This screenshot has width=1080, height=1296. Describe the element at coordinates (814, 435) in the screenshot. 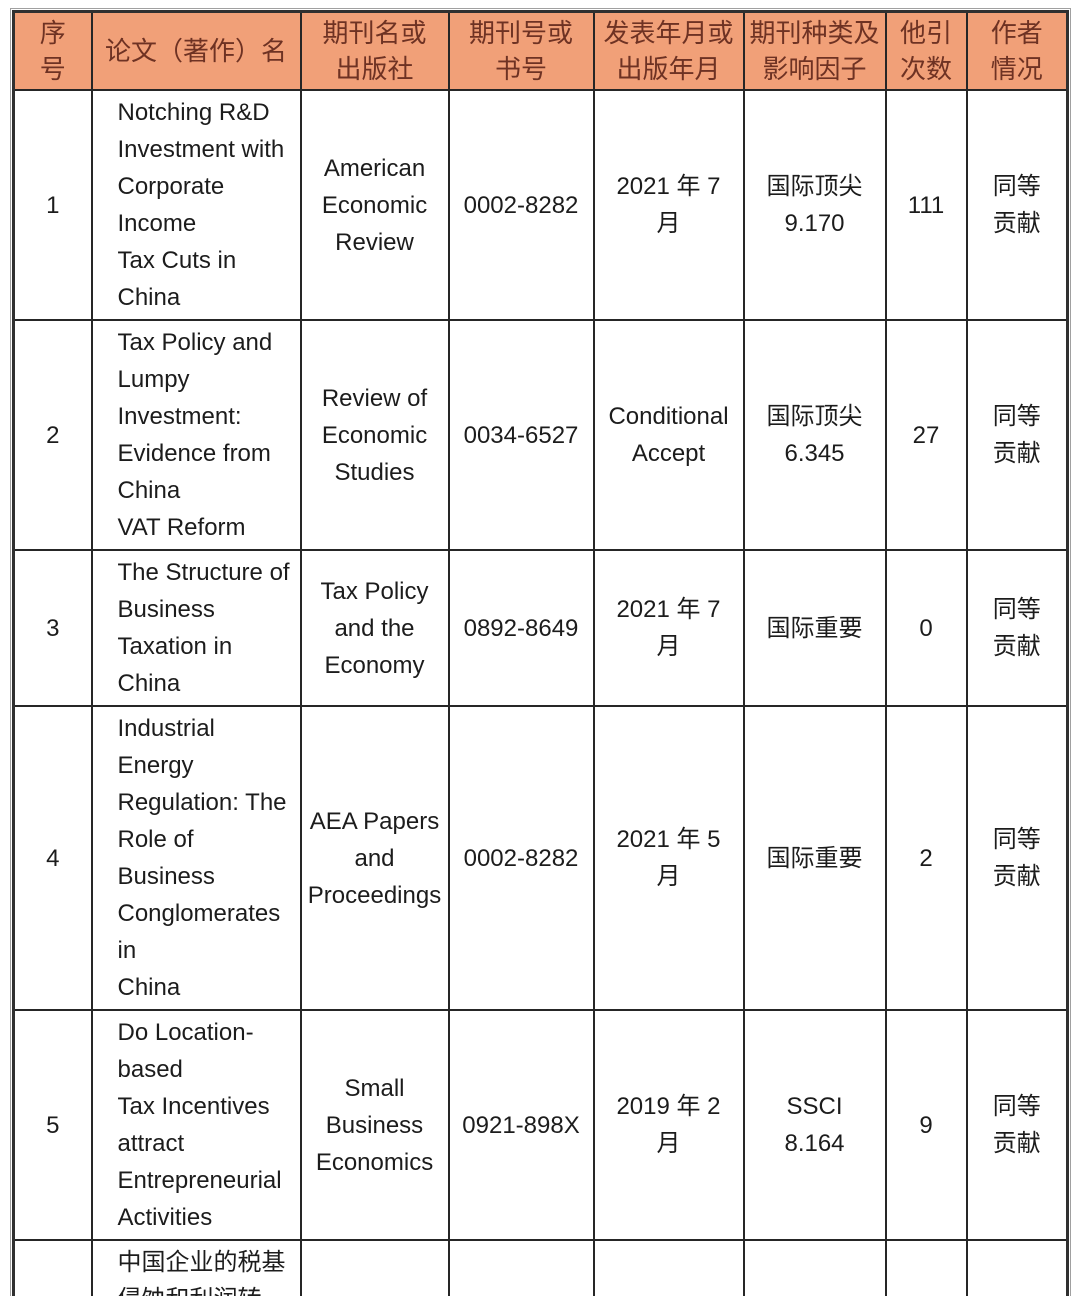

I see `cell-journal-type-impact: 国际顶尖 6.345` at that location.